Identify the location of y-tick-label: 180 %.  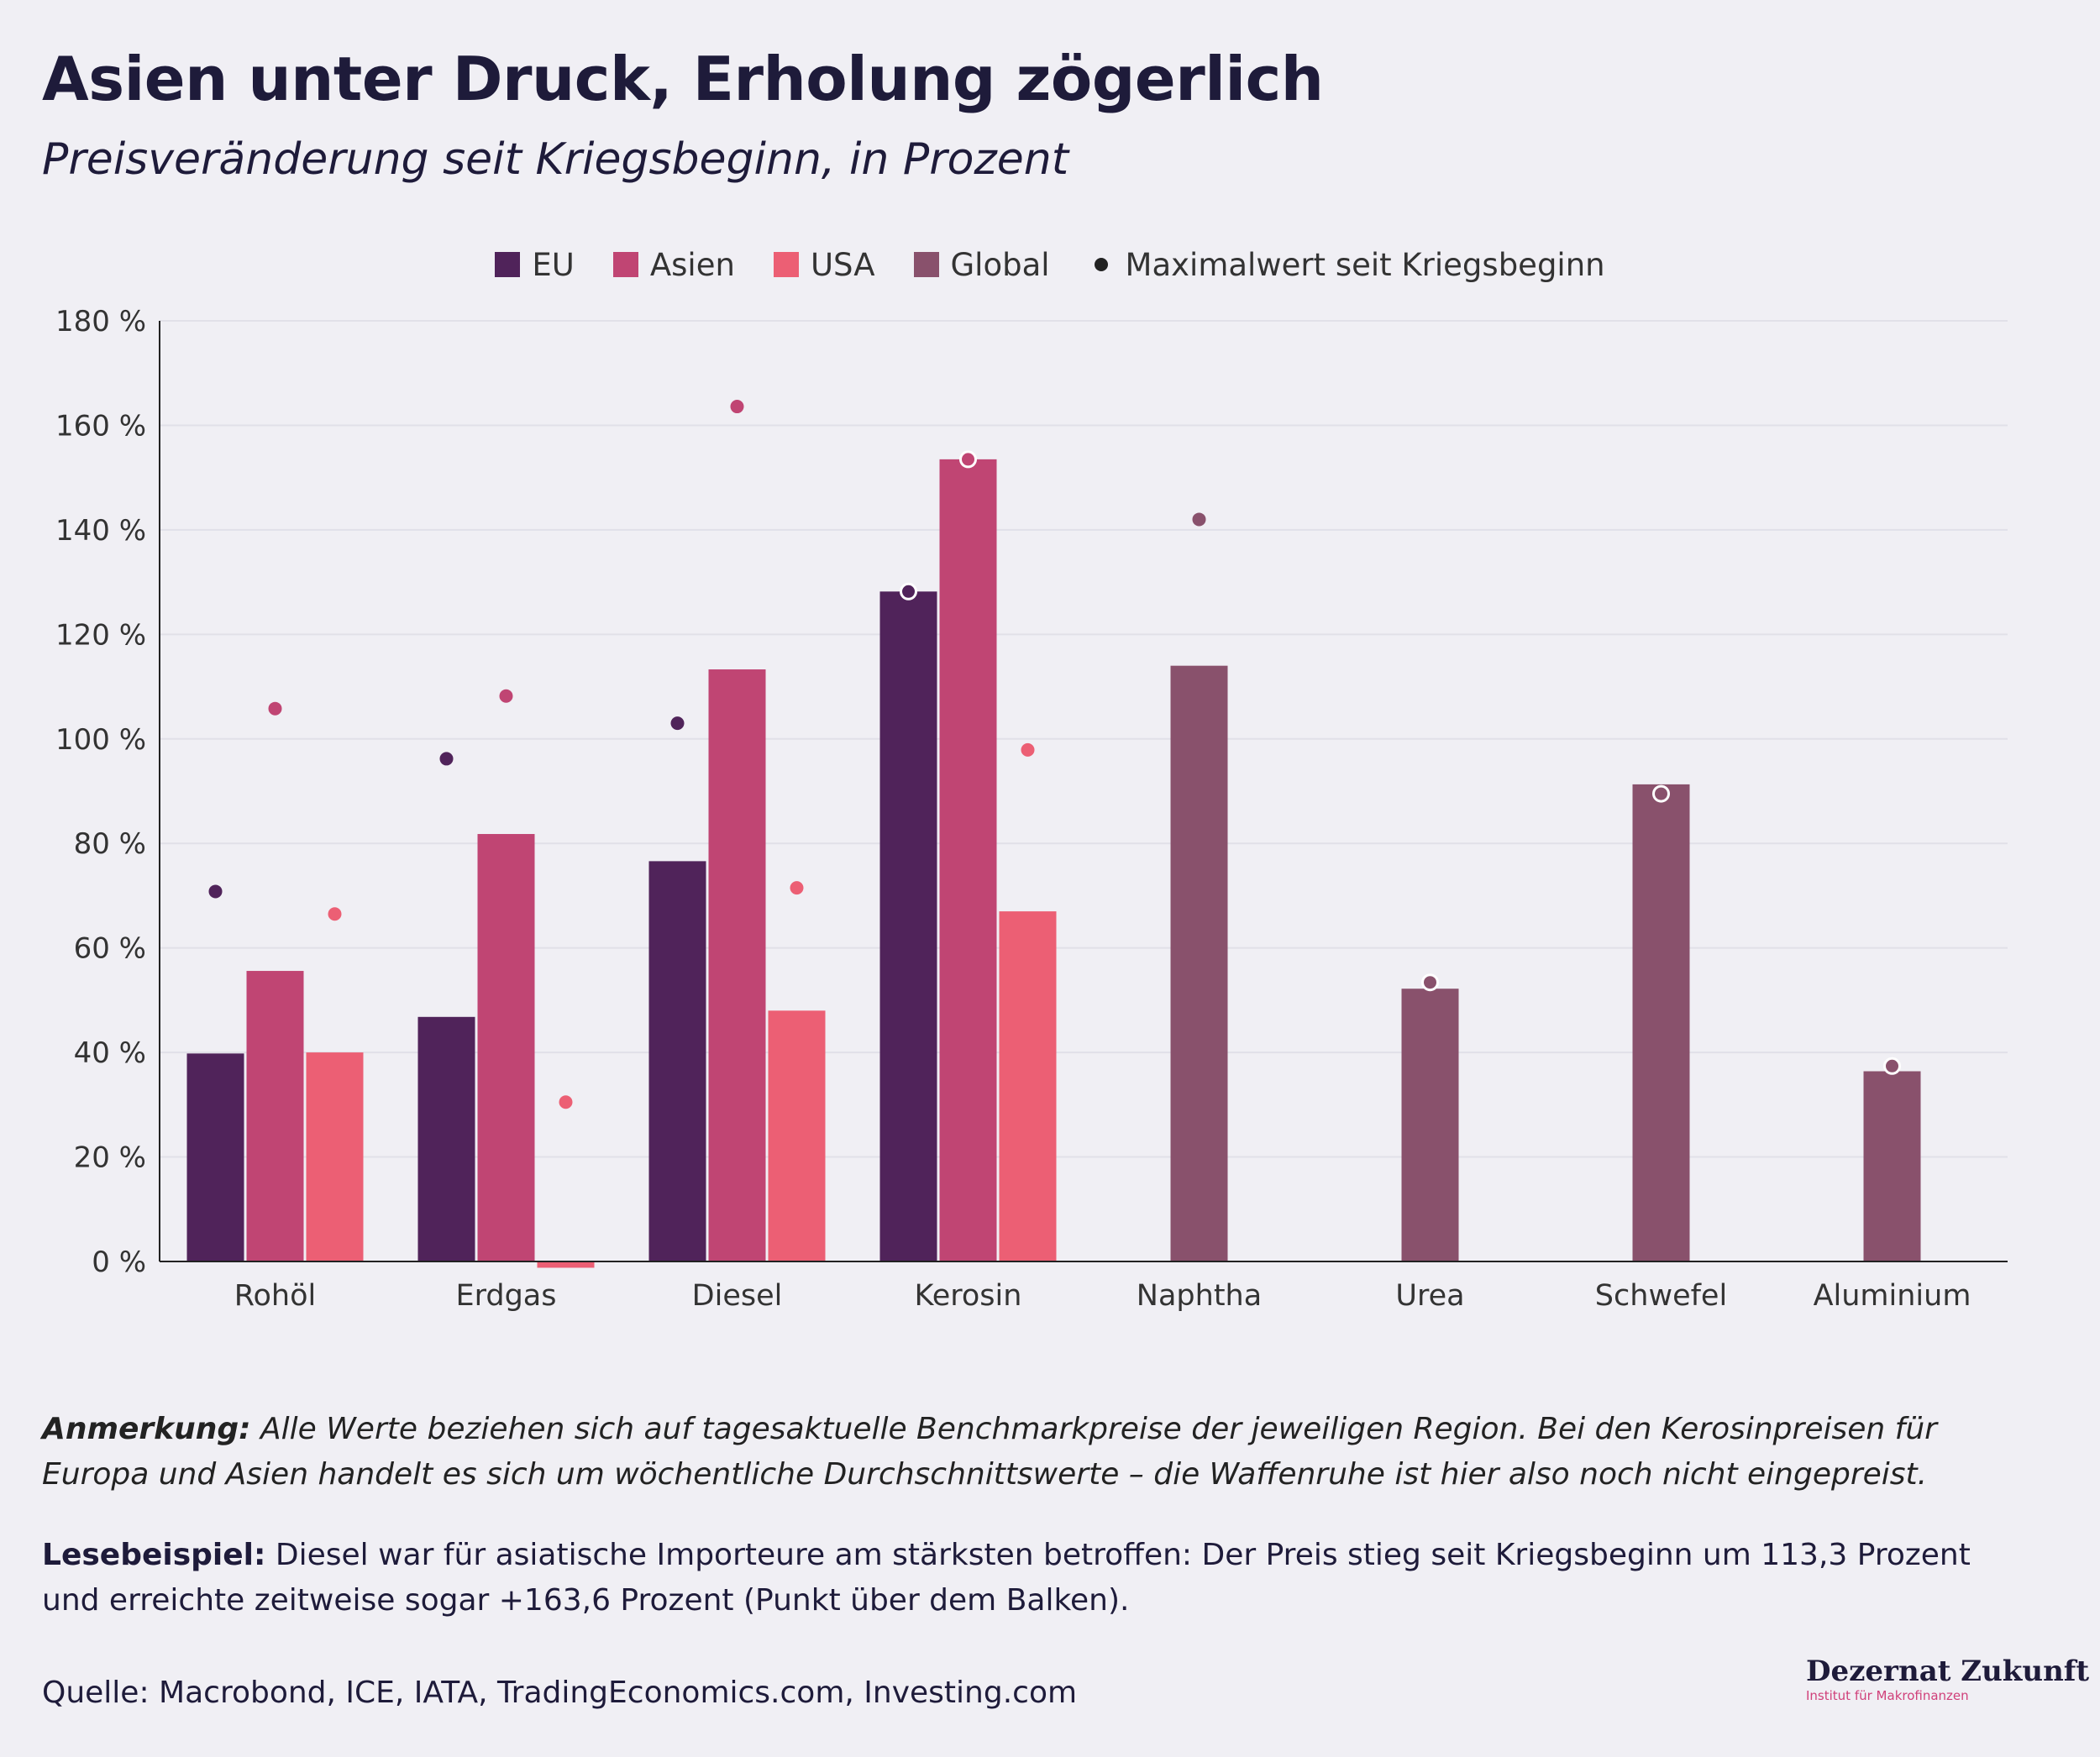
(100, 321).